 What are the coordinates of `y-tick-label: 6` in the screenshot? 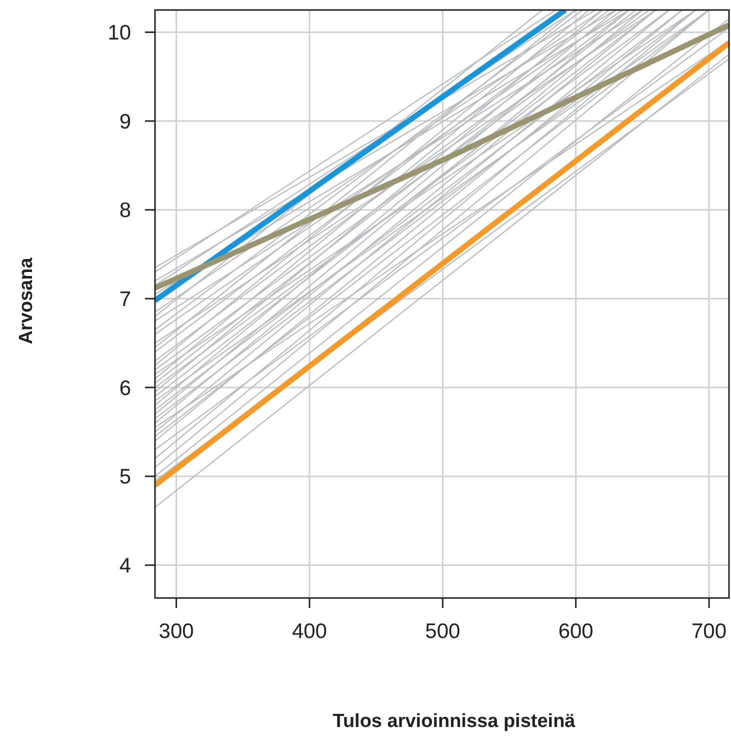 It's located at (125, 388).